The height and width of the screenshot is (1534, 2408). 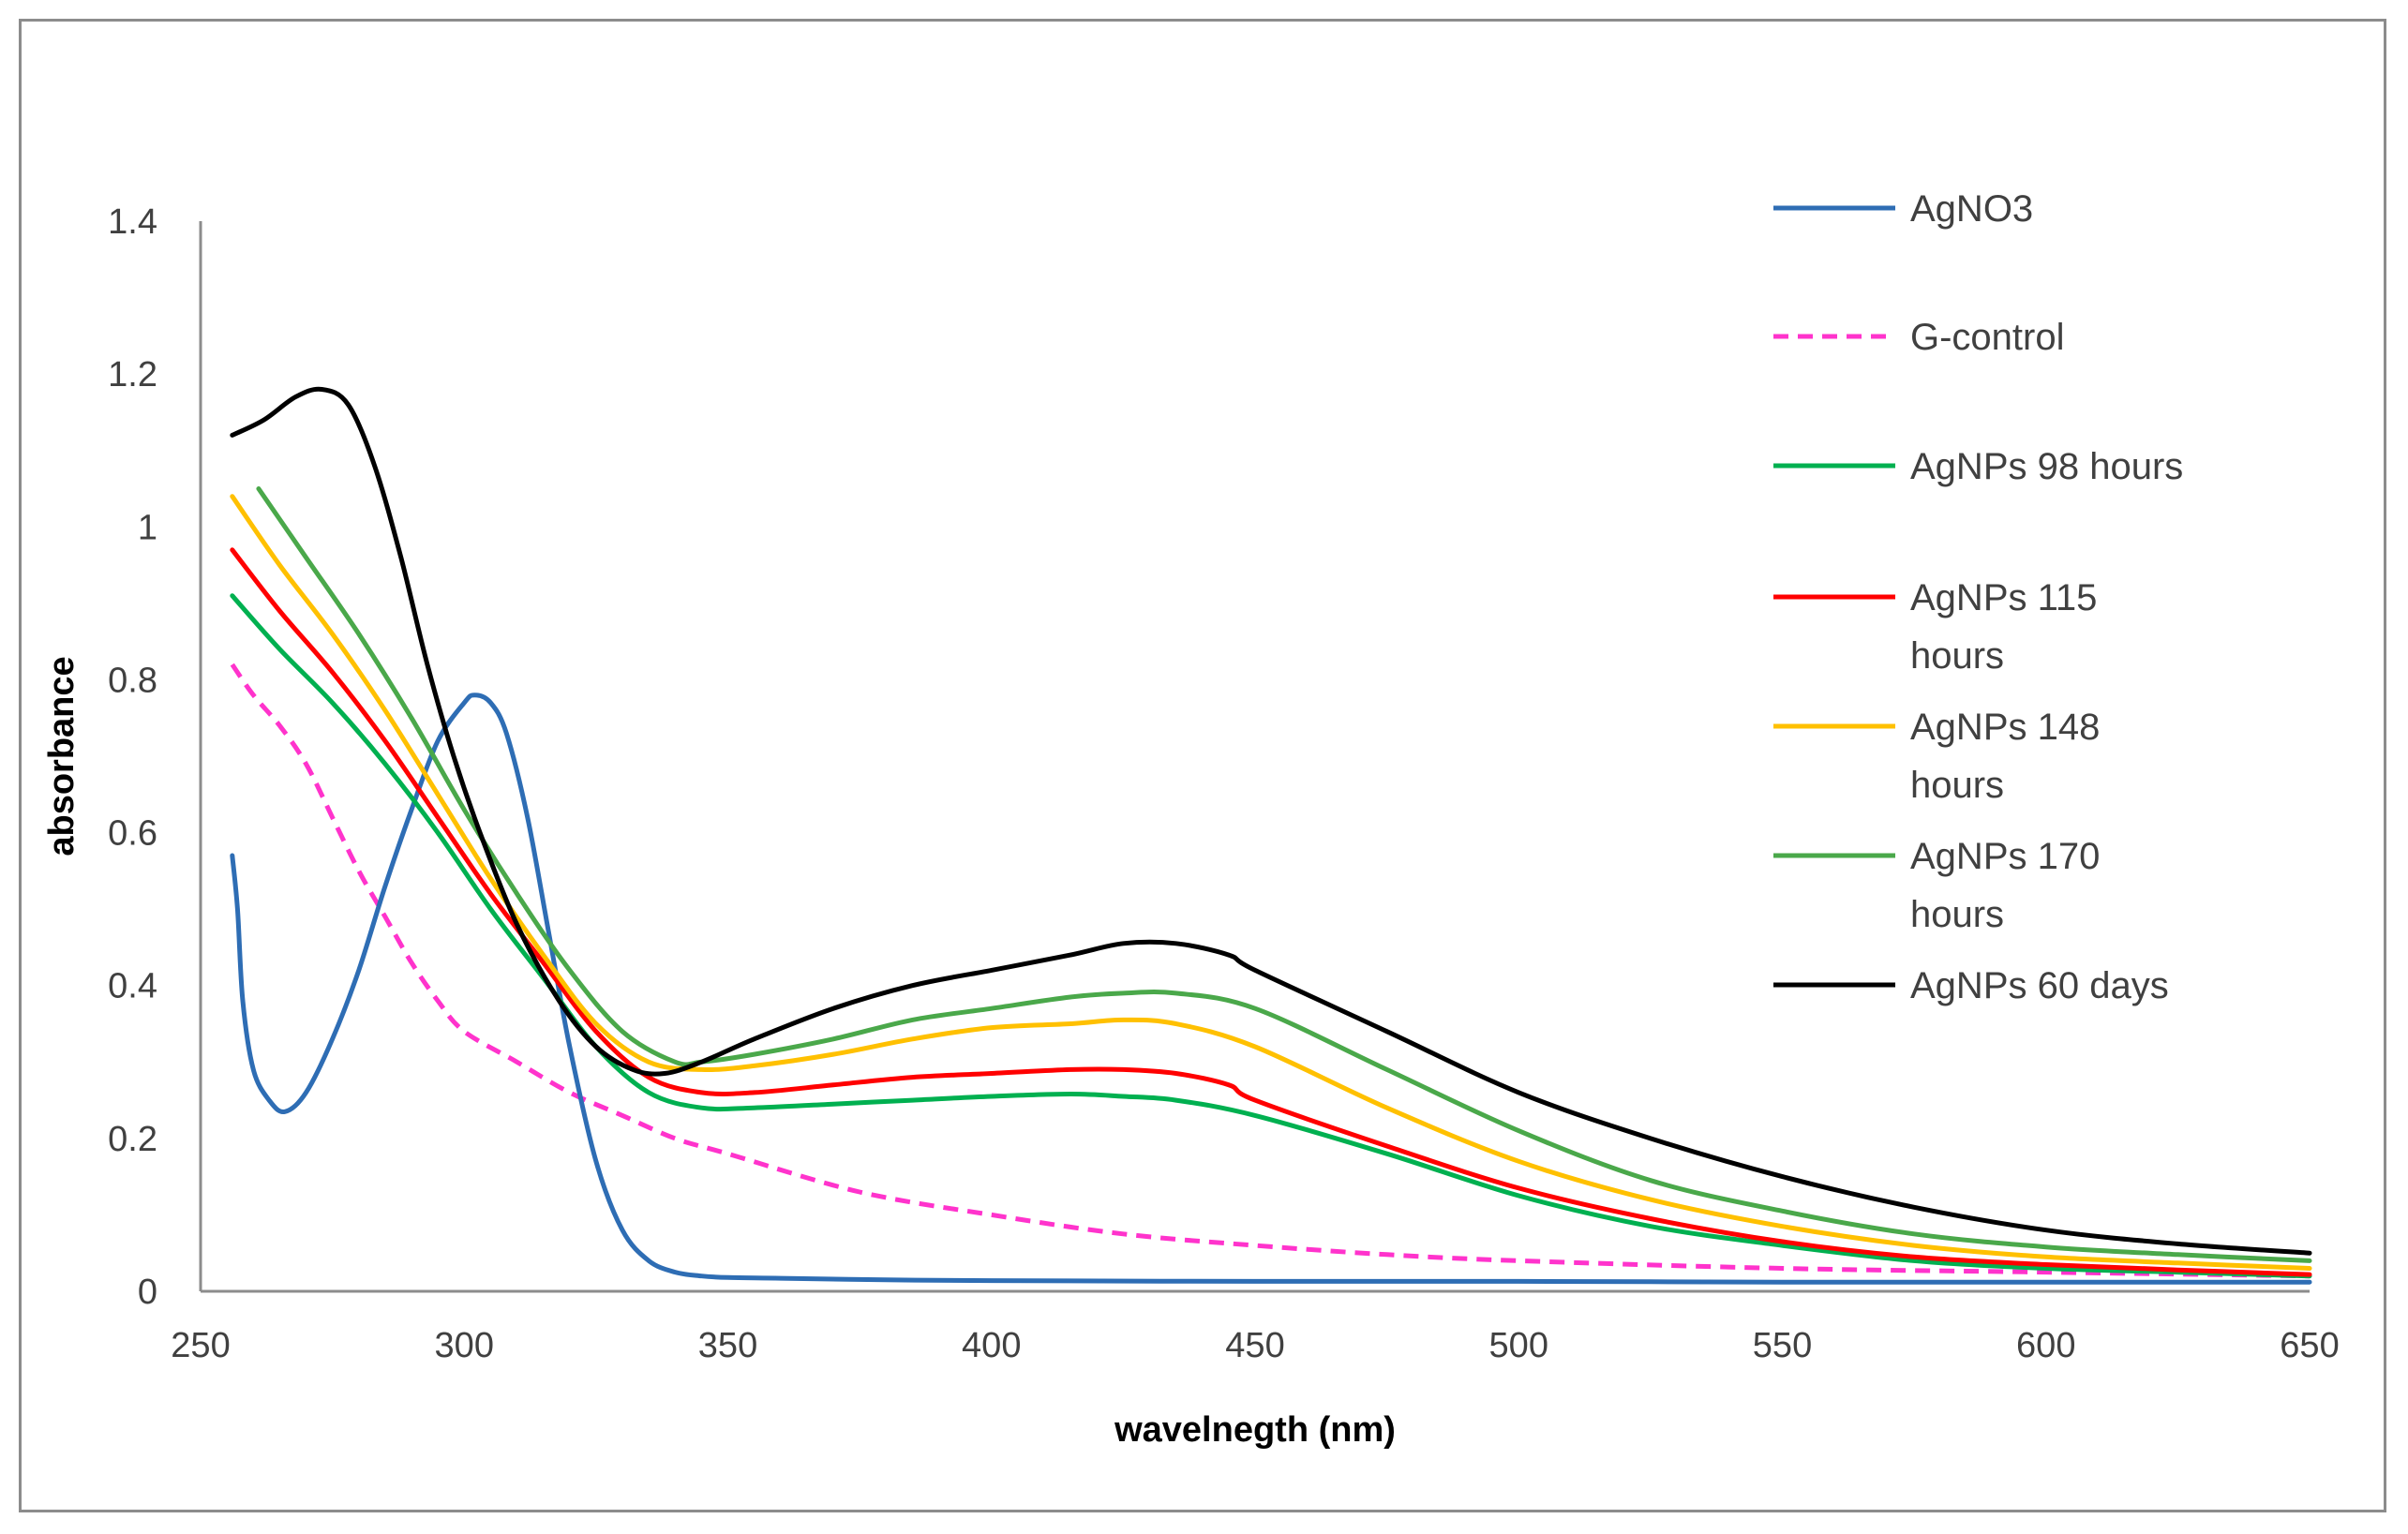 I want to click on legend-label: AgNPs 60 days, so click(x=2039, y=985).